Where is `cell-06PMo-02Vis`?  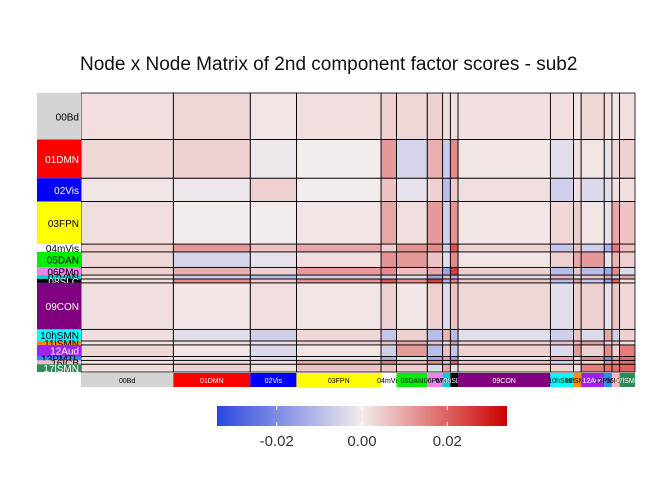 cell-06PMo-02Vis is located at coordinates (273, 271).